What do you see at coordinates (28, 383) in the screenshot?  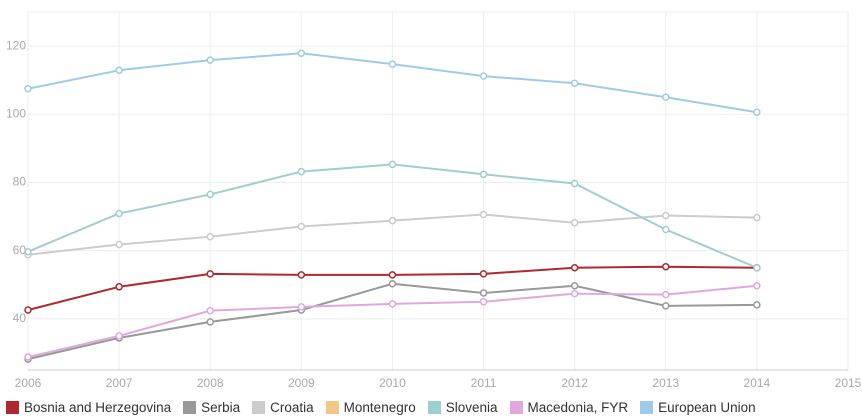 I see `x-tick-label: 2006` at bounding box center [28, 383].